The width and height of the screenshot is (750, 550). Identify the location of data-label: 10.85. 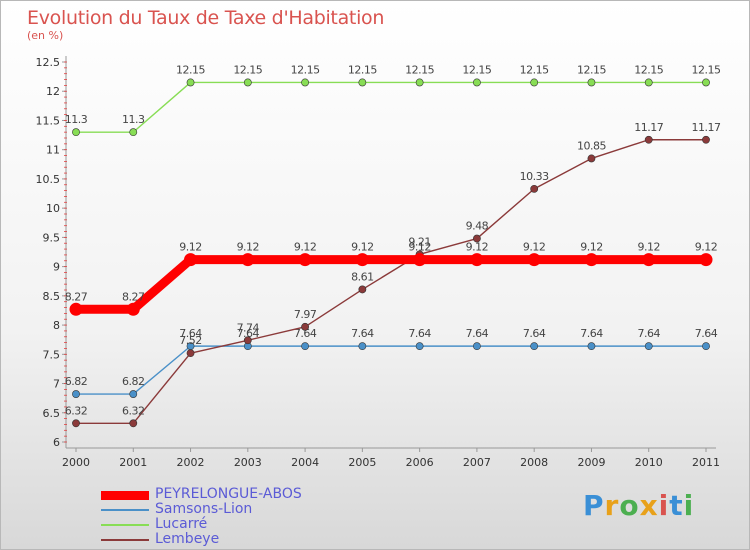
(591, 145).